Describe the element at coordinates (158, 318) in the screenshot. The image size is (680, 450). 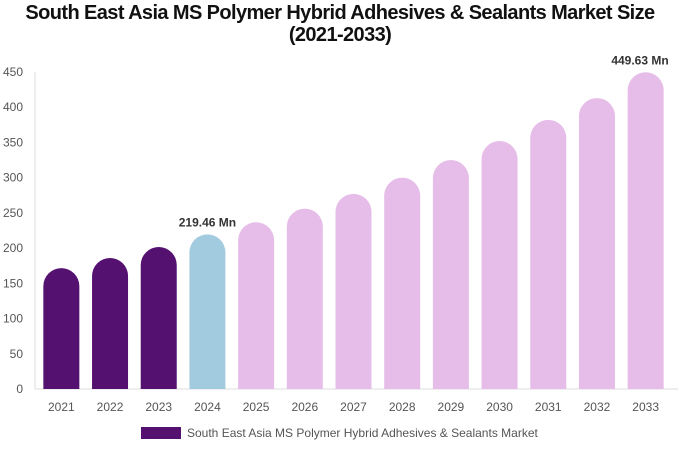
I see `bar-2023` at that location.